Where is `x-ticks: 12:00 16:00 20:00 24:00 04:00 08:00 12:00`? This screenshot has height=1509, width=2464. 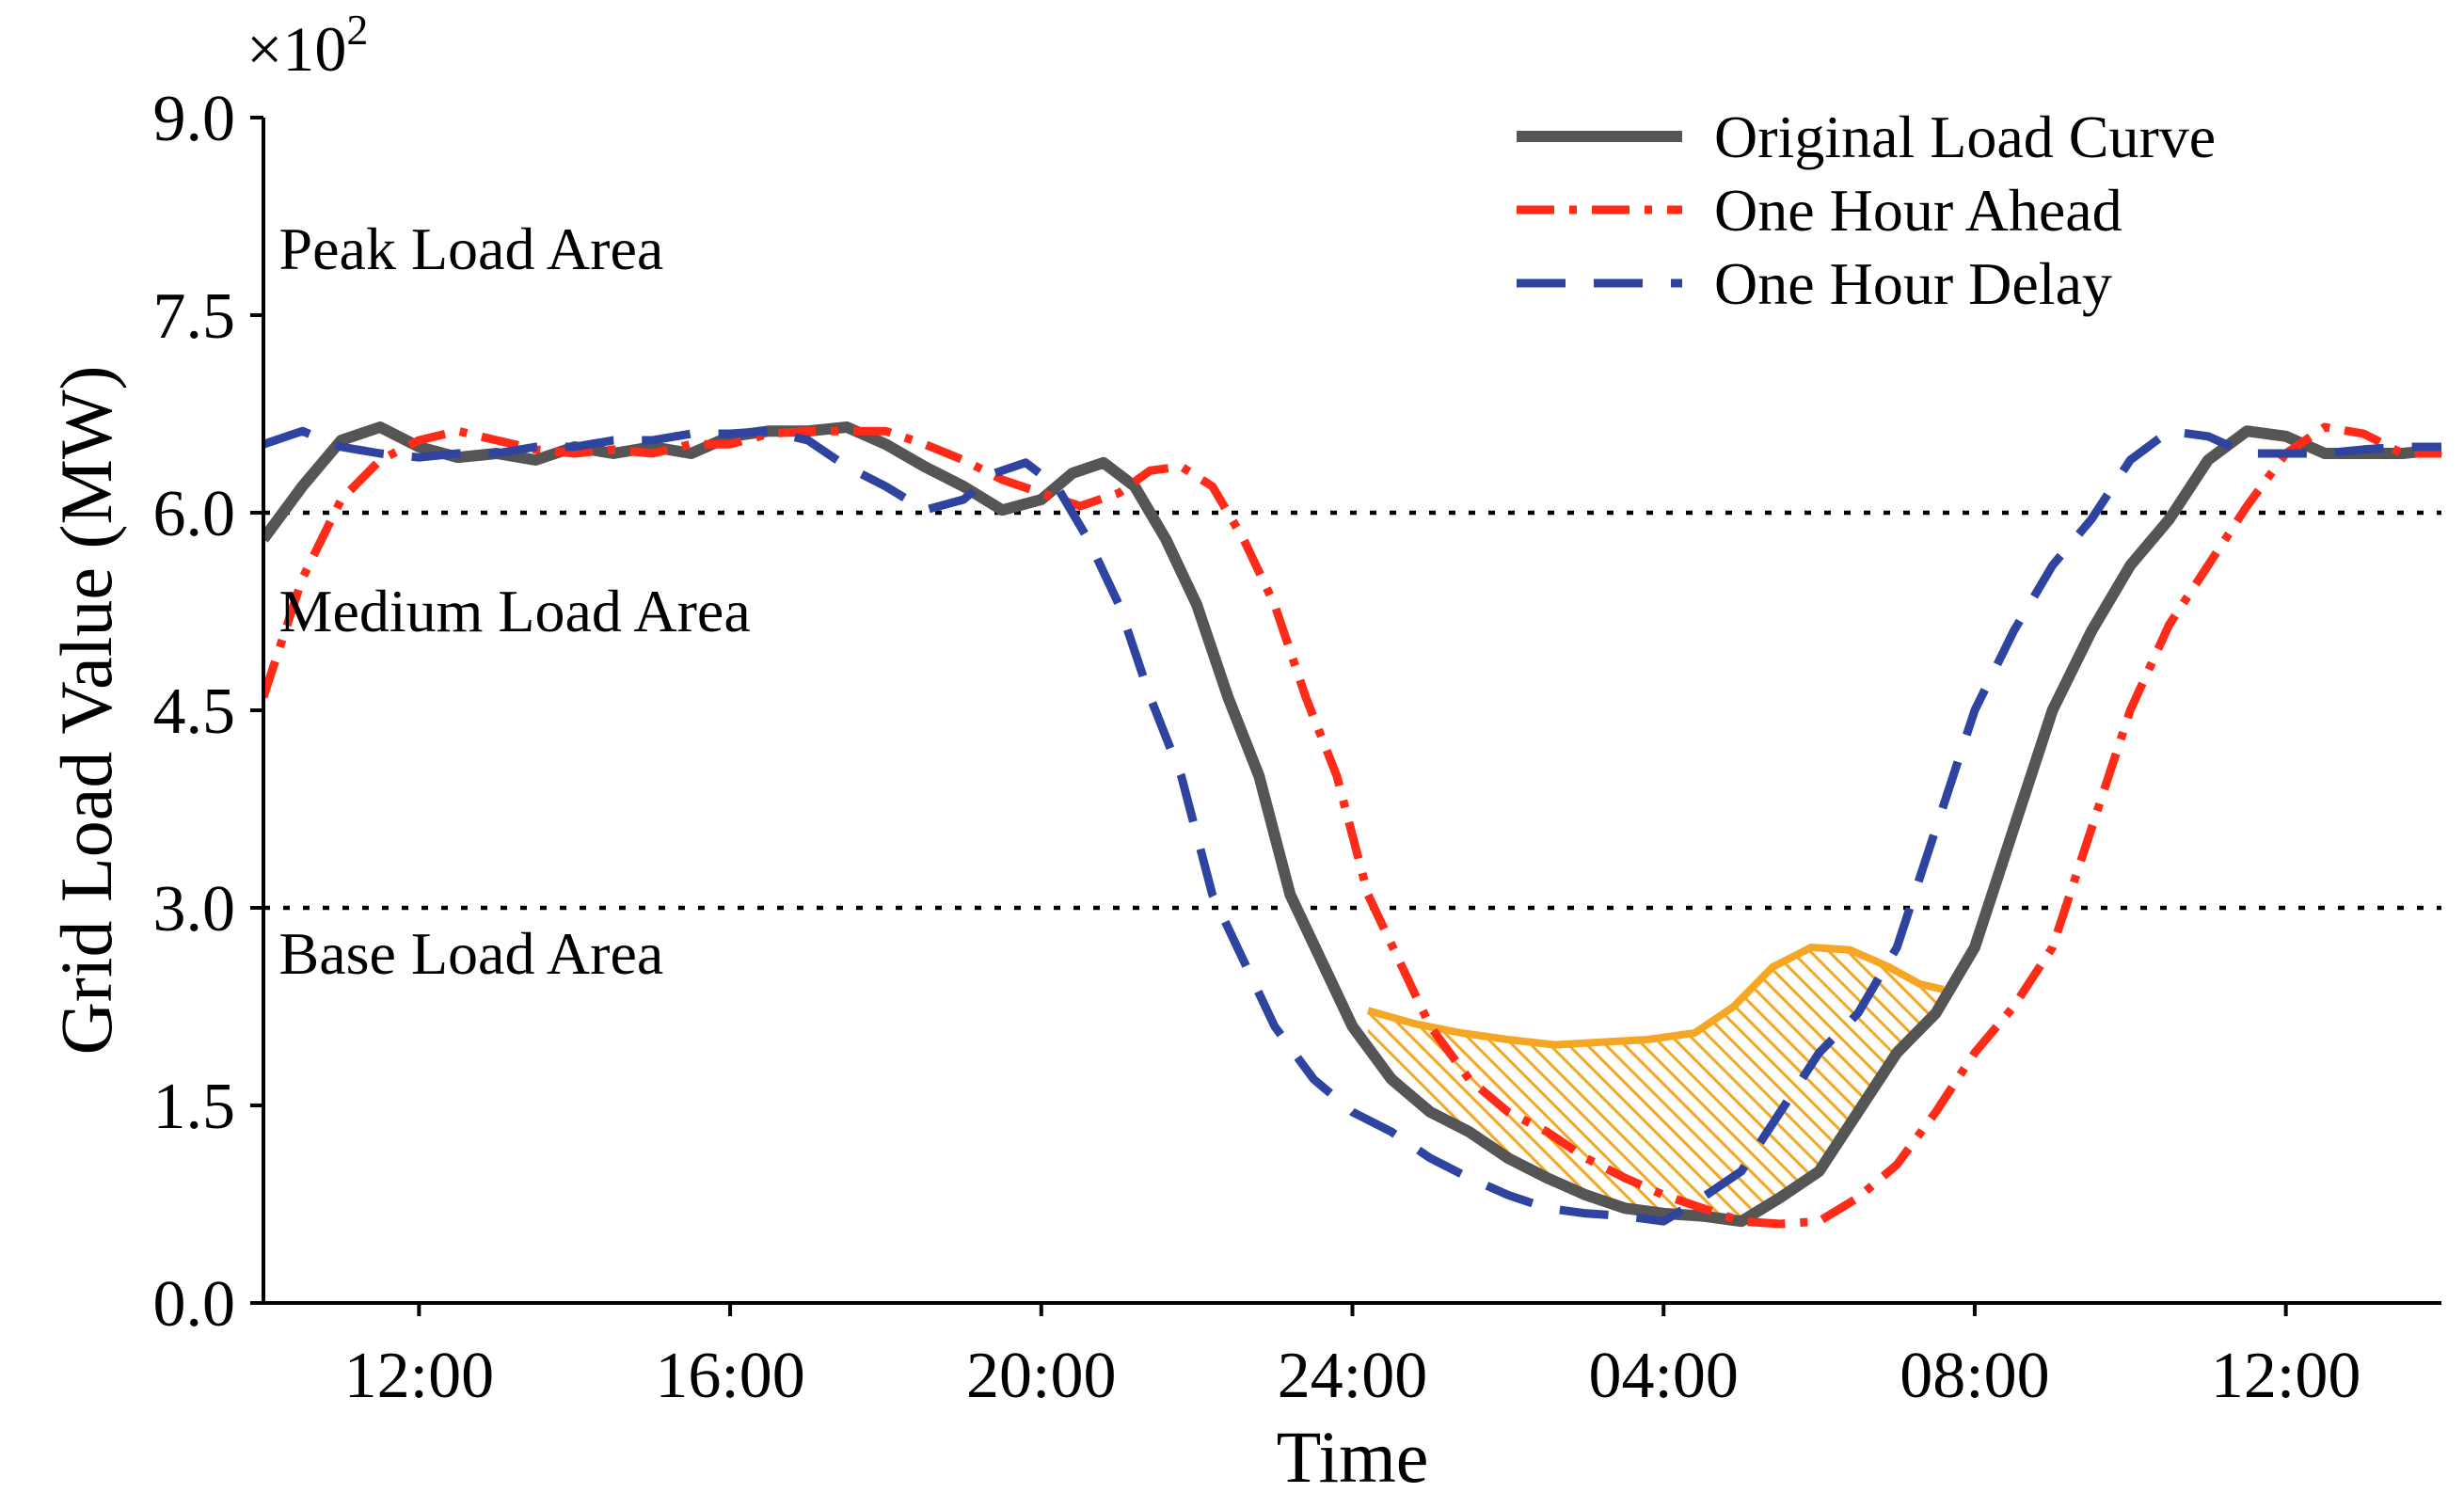
x-ticks: 12:00 16:00 20:00 24:00 04:00 08:00 12:00 is located at coordinates (1352, 1358).